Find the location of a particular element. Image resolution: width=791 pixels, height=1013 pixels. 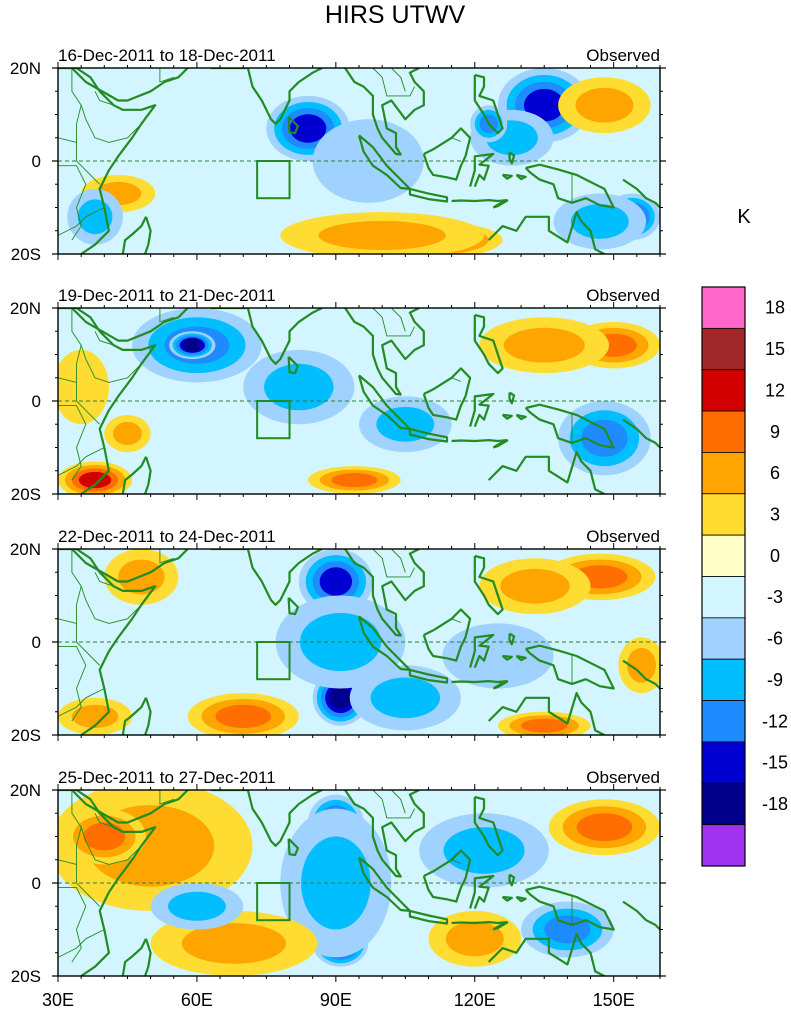

x-tick-label: 150E is located at coordinates (614, 1000).